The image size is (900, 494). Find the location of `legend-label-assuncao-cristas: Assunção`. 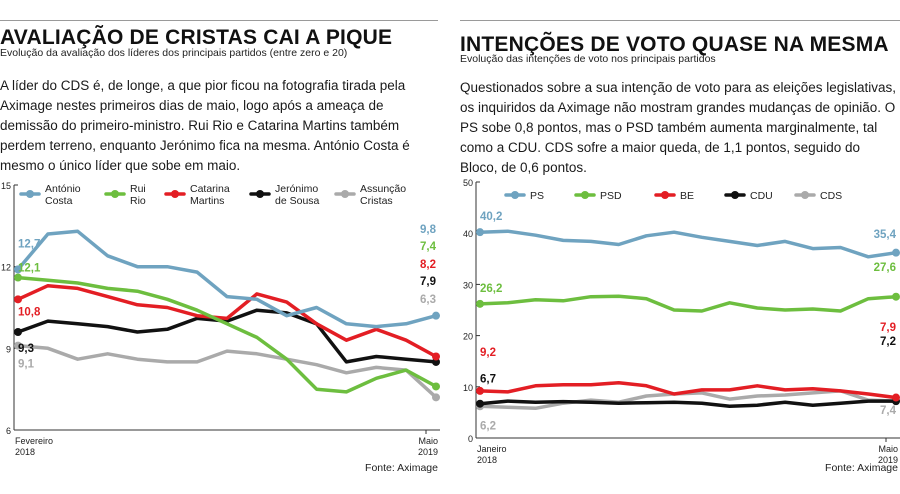

legend-label-assuncao-cristas: Assunção is located at coordinates (383, 189).